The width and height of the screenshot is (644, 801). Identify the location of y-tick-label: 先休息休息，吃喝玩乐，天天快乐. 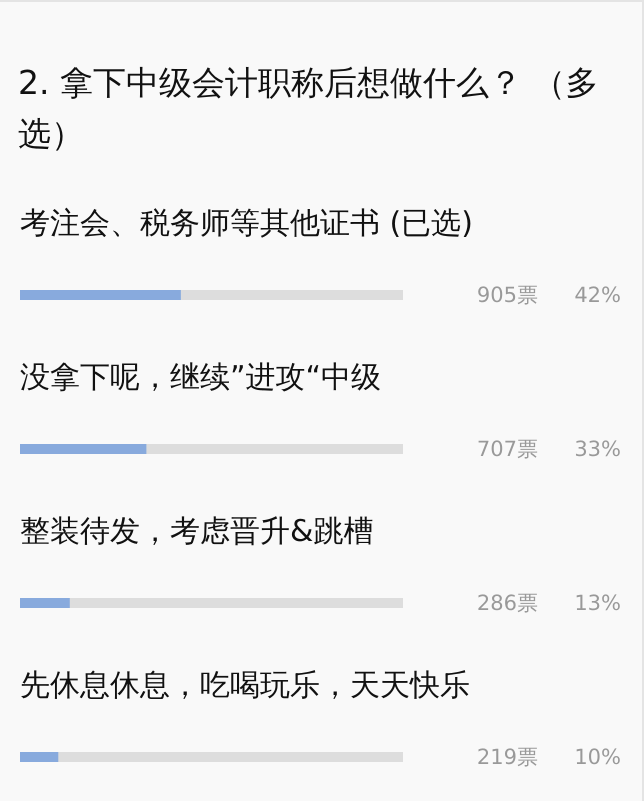
(245, 685).